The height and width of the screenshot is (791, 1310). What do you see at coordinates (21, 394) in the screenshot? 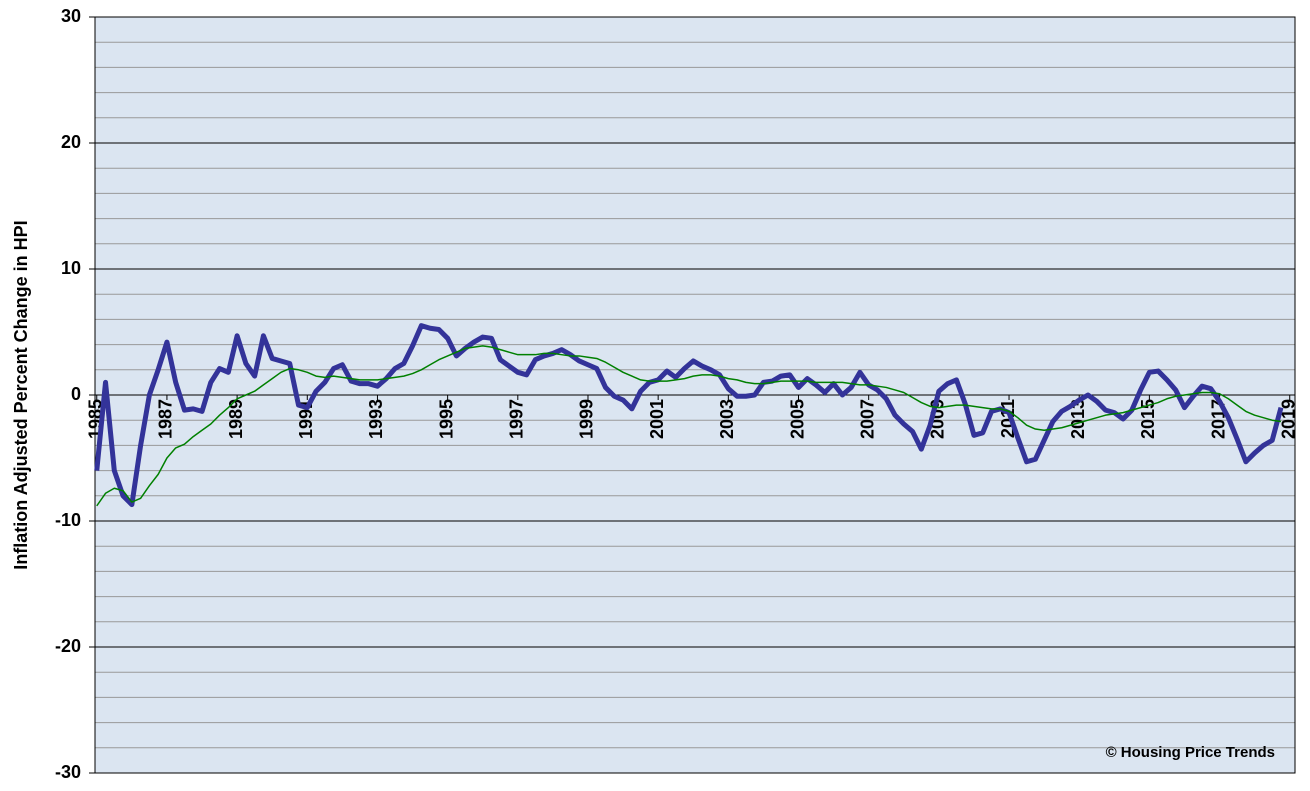
I see `y-axis-label: Inflation Adjusted Percent Change in HPI` at bounding box center [21, 394].